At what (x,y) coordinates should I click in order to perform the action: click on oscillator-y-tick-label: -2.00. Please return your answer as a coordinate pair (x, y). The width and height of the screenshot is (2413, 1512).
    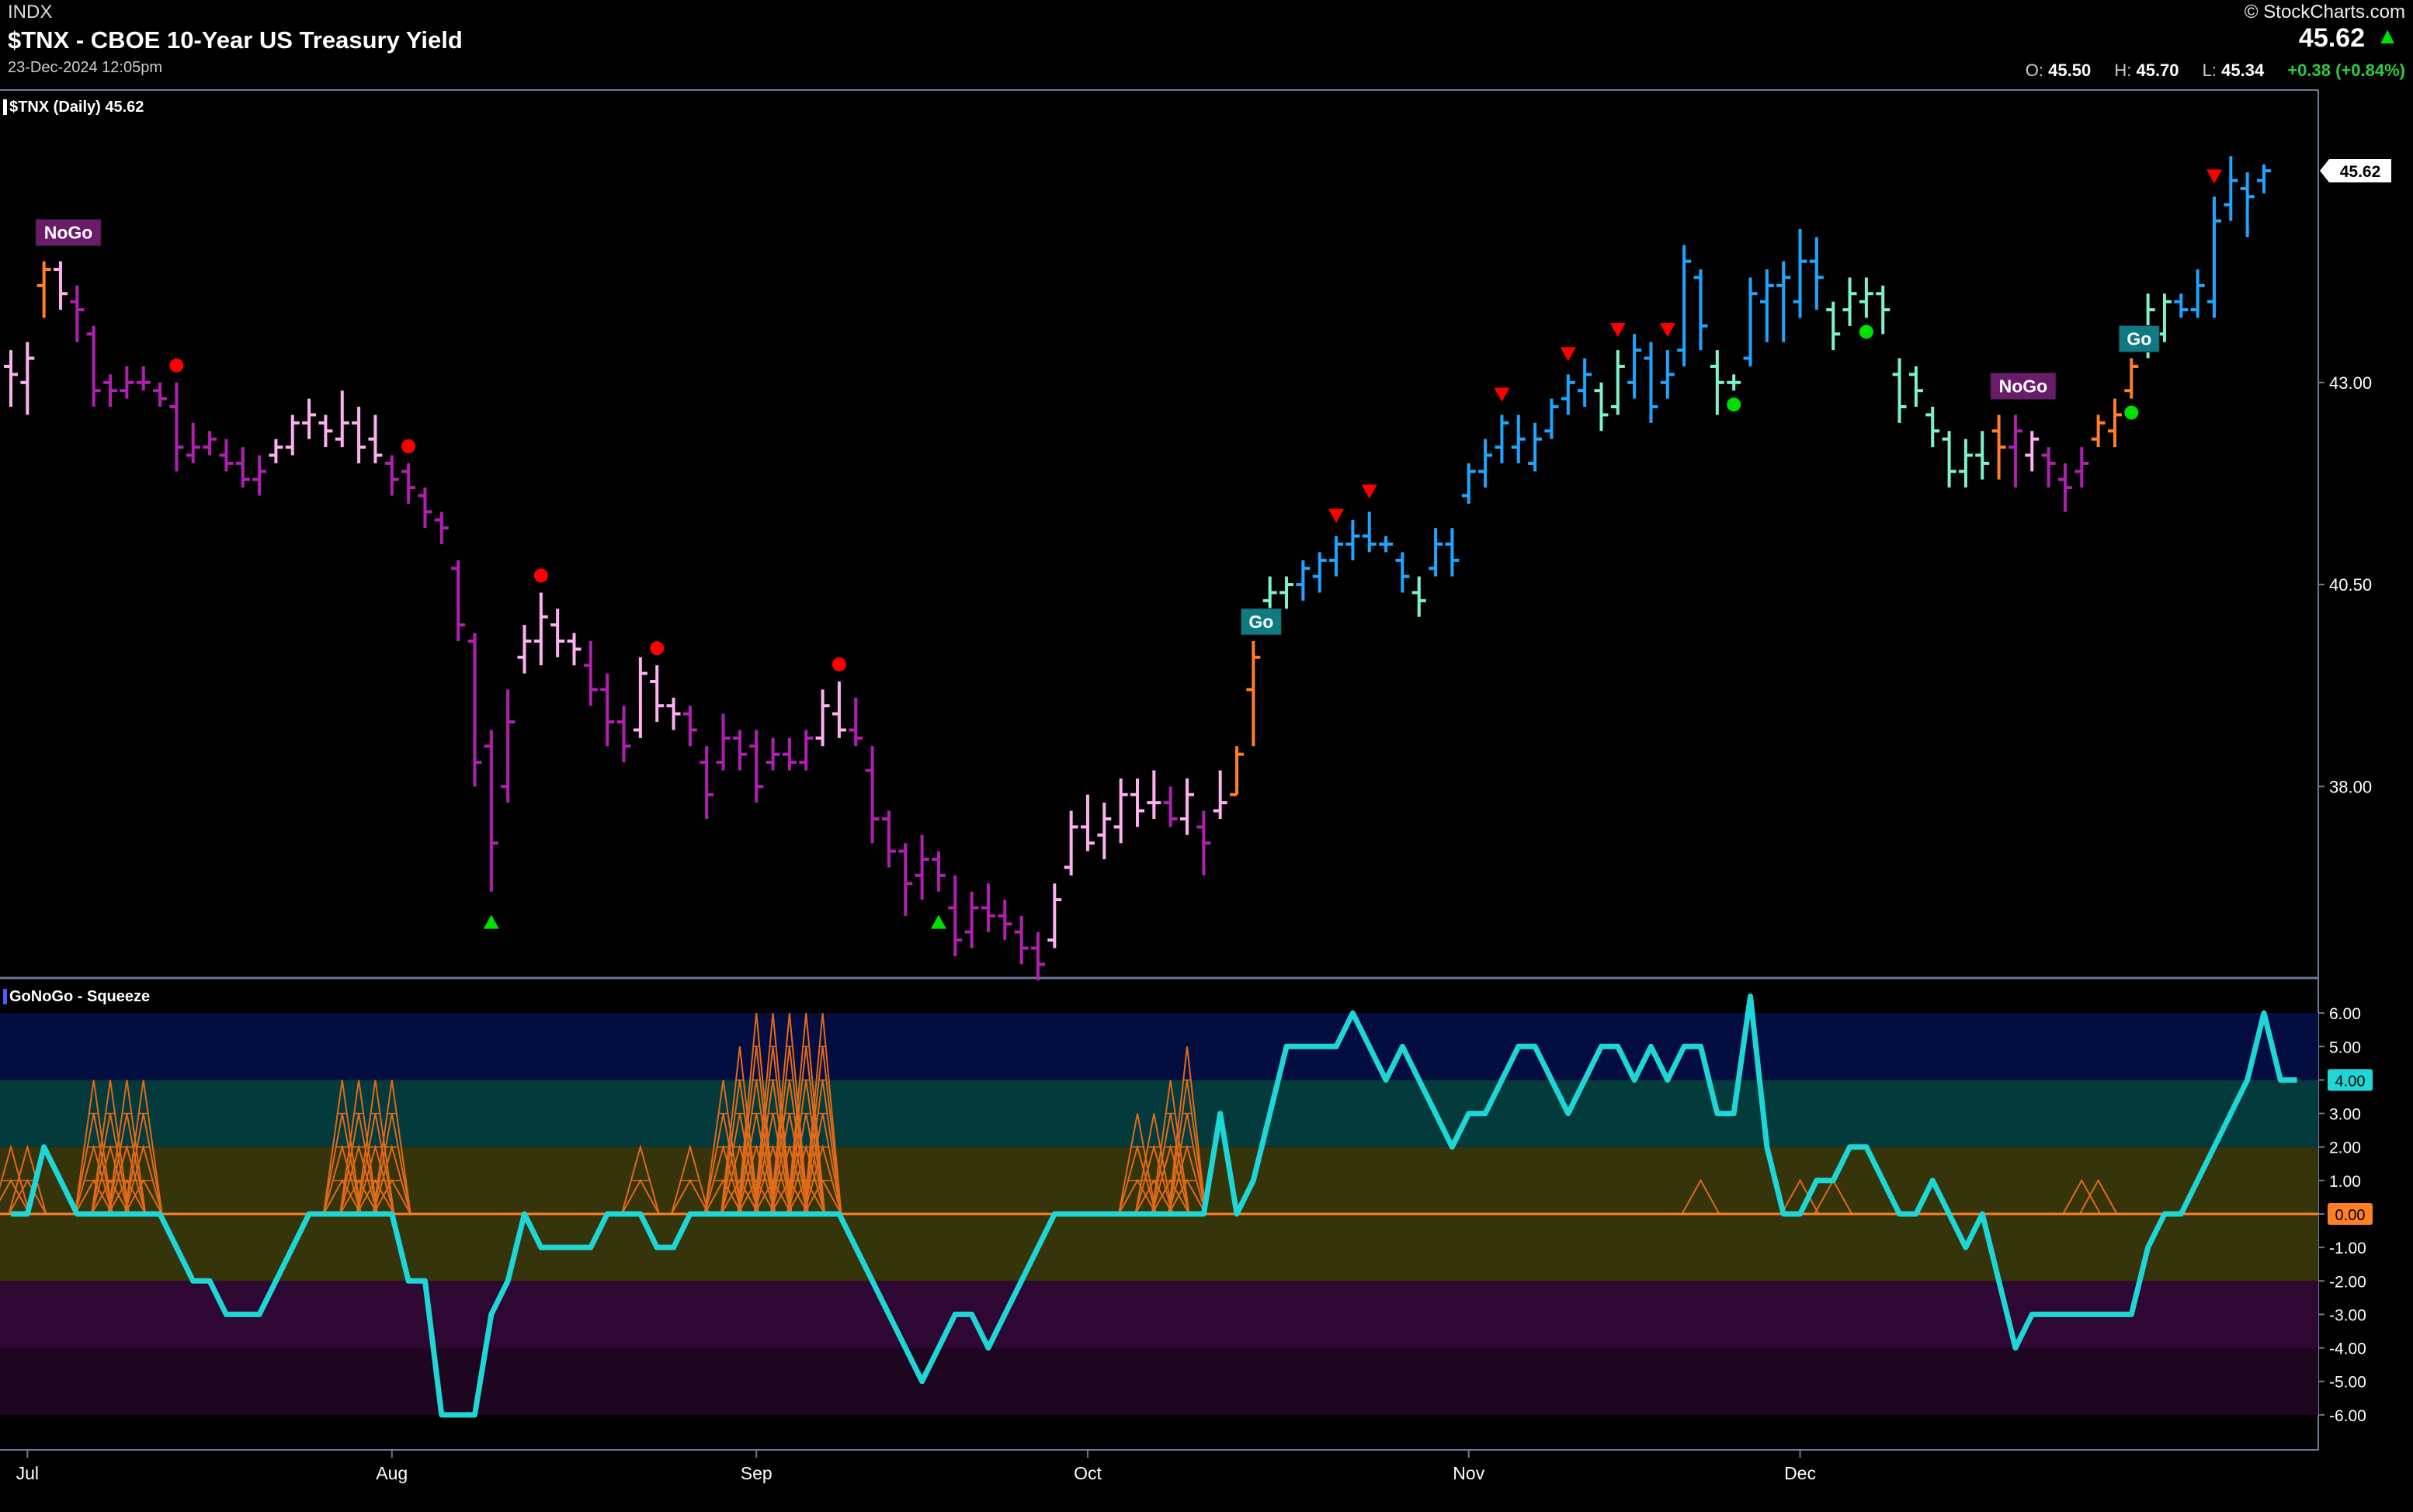
    Looking at the image, I should click on (2347, 1282).